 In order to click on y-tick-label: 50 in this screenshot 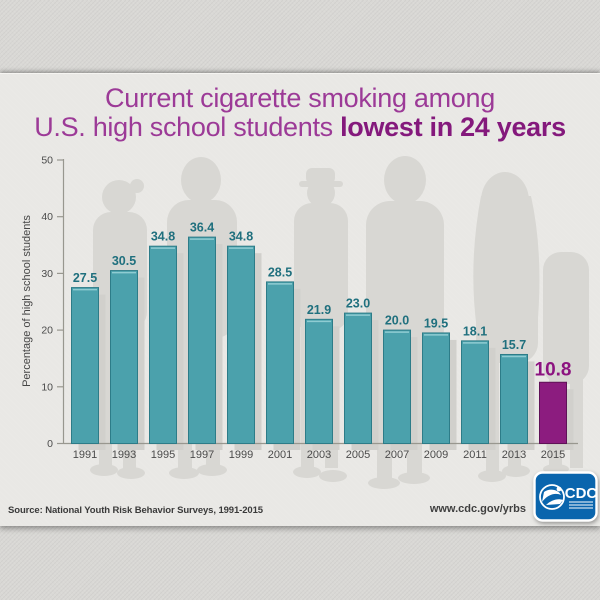, I will do `click(47, 161)`.